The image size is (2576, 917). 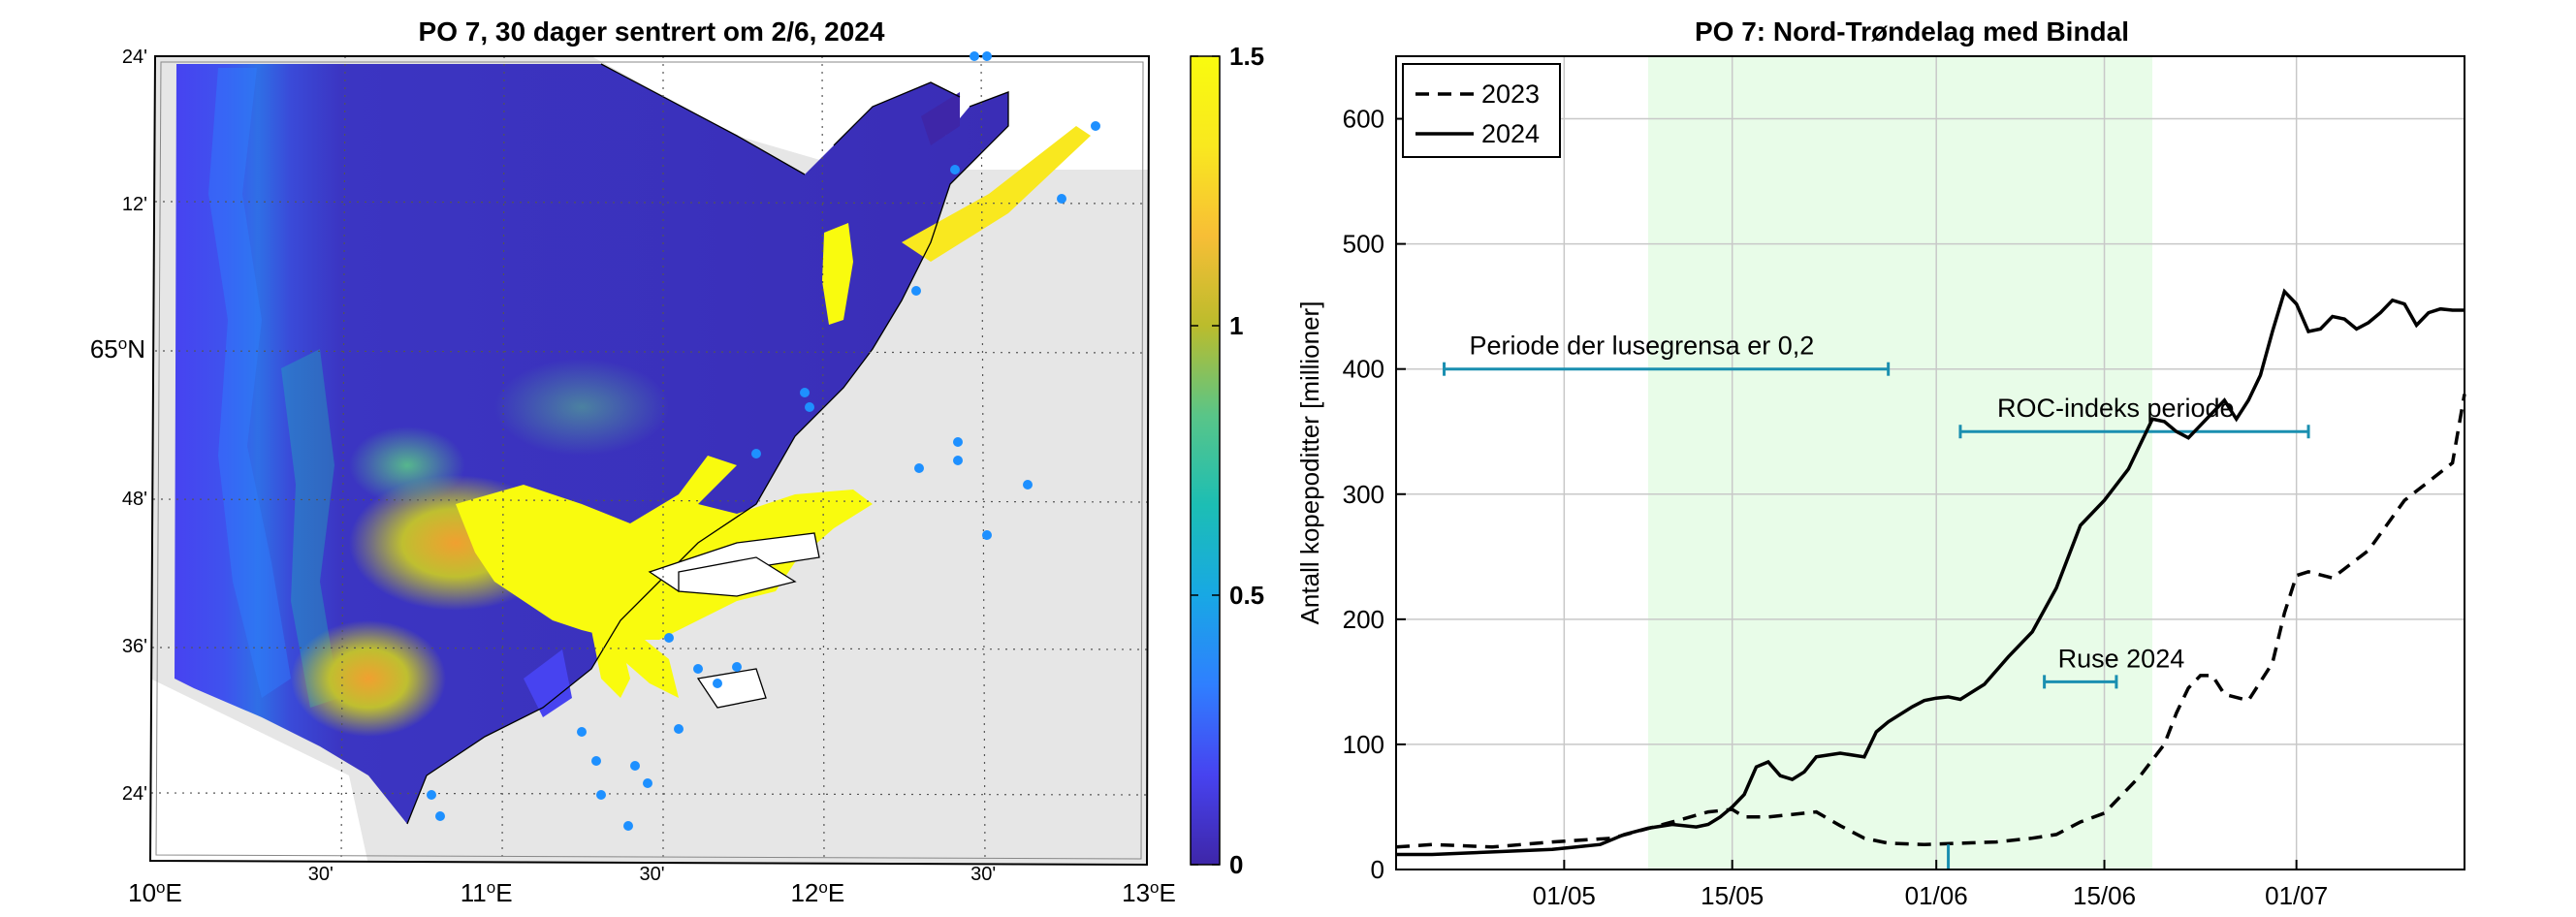 I want to click on legend-box, so click(x=1482, y=110).